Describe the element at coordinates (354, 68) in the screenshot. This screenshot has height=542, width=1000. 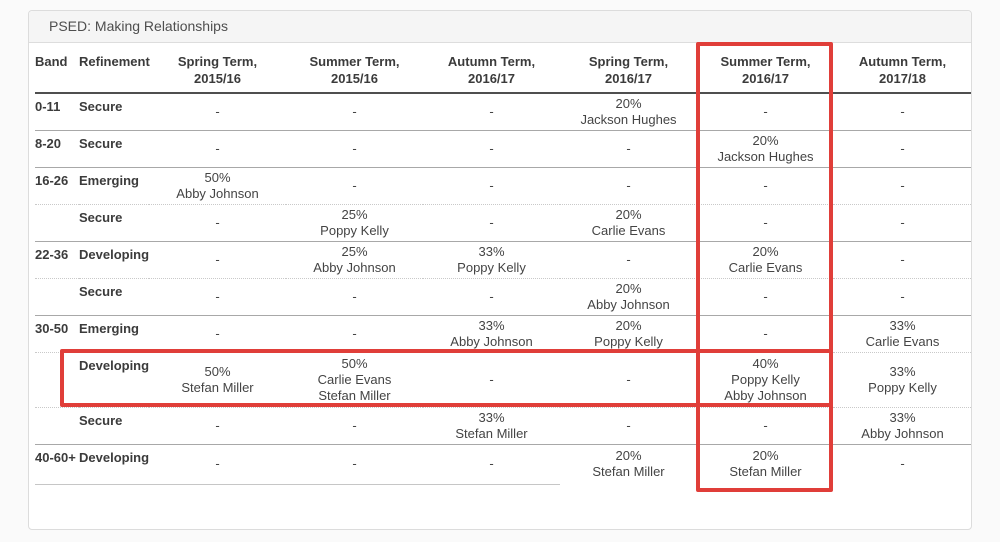
I see `column-header: Summer Term, 2015/16` at that location.